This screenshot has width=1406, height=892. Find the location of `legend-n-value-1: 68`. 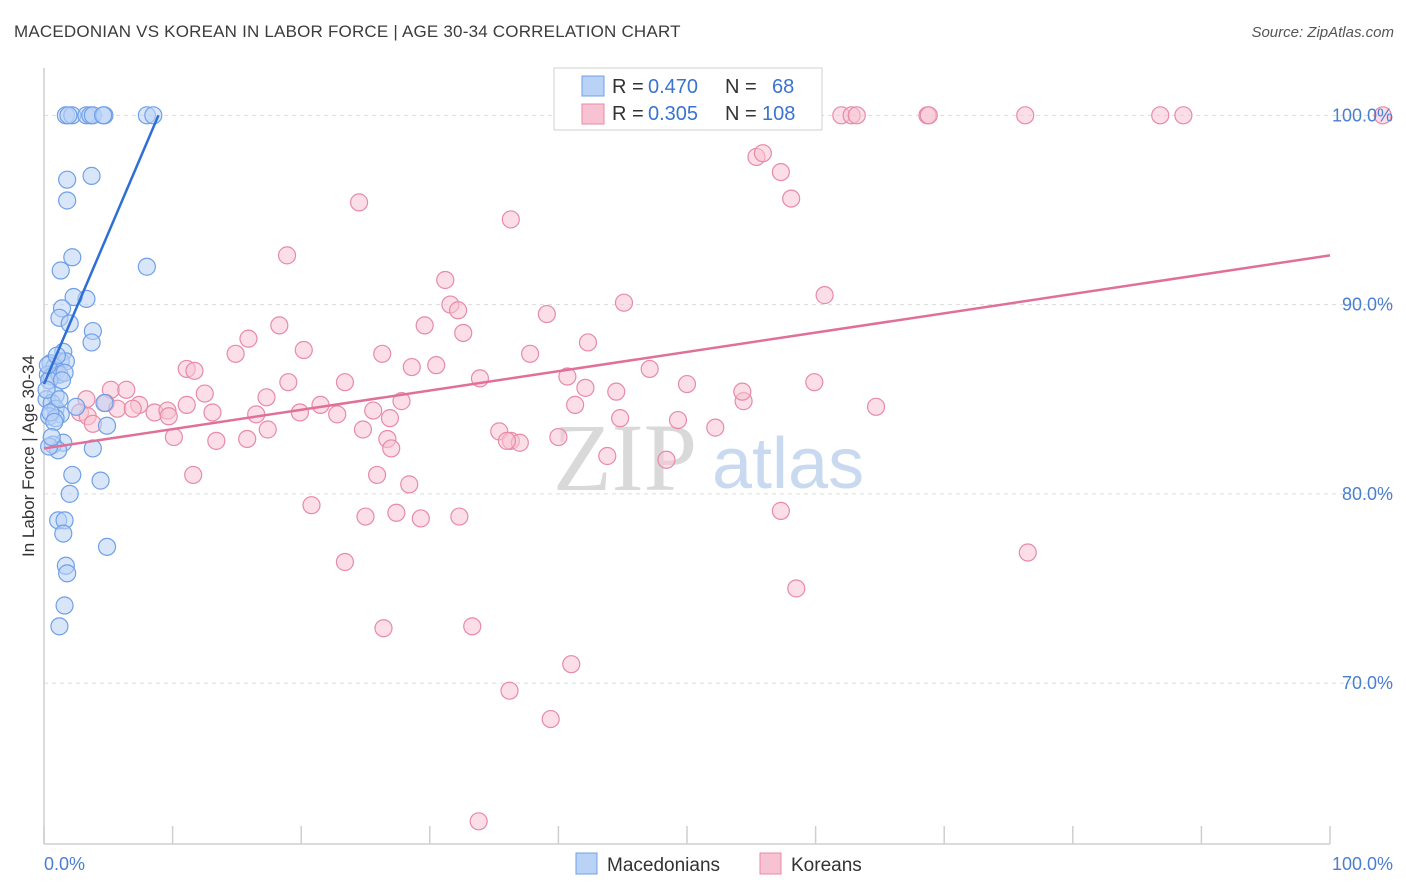

legend-n-value-1: 68 is located at coordinates (783, 87).